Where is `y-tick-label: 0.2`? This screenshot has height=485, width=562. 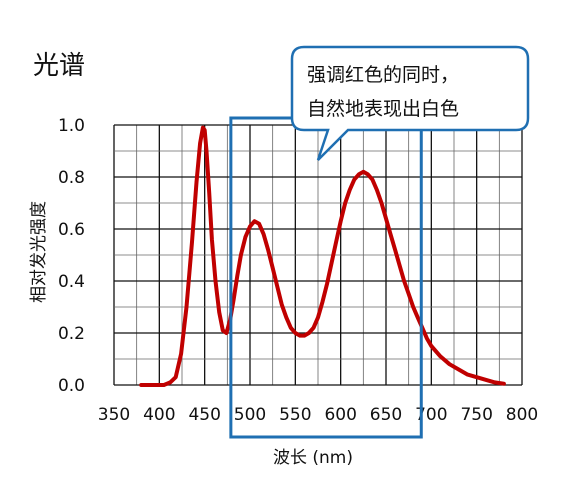 y-tick-label: 0.2 is located at coordinates (71, 334).